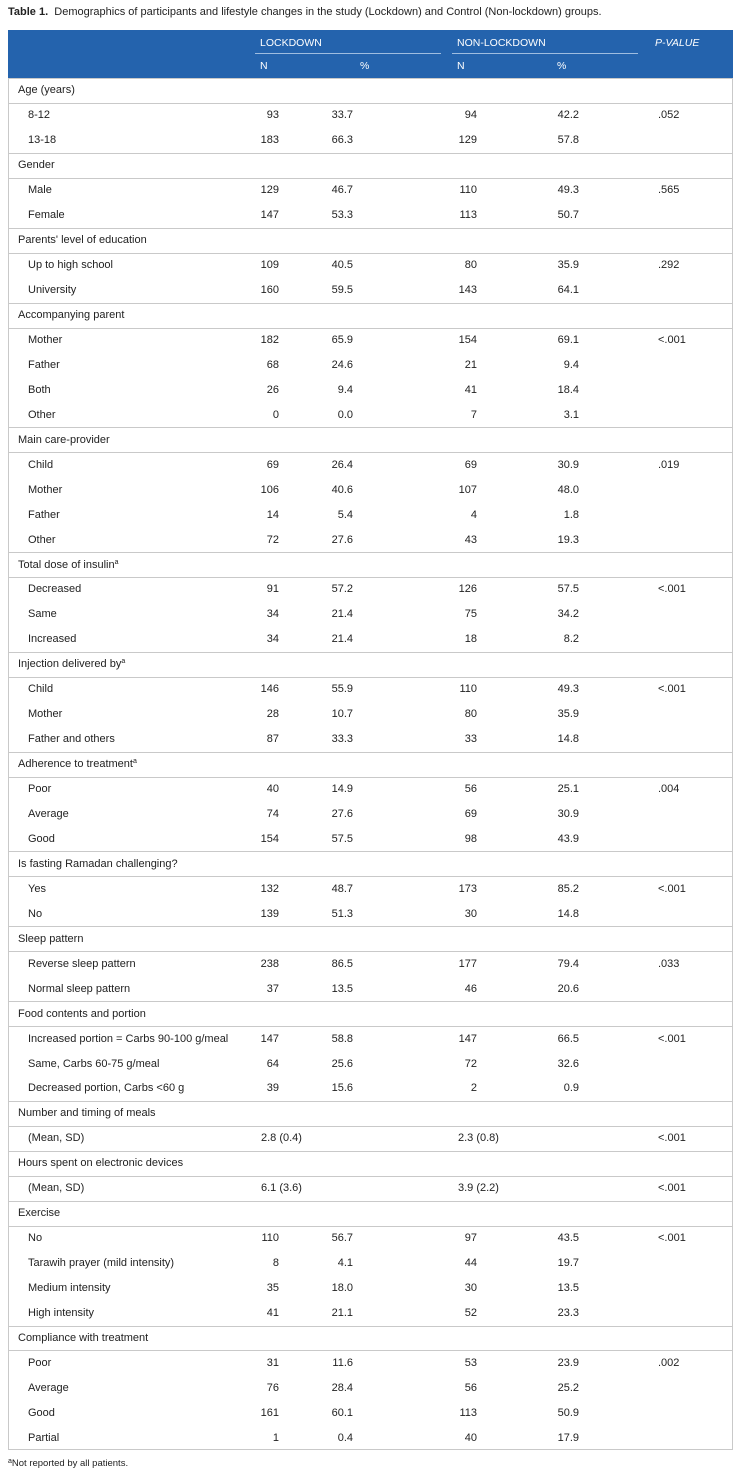 Image resolution: width=743 pixels, height=1478 pixels. I want to click on cell: 26, so click(272, 389).